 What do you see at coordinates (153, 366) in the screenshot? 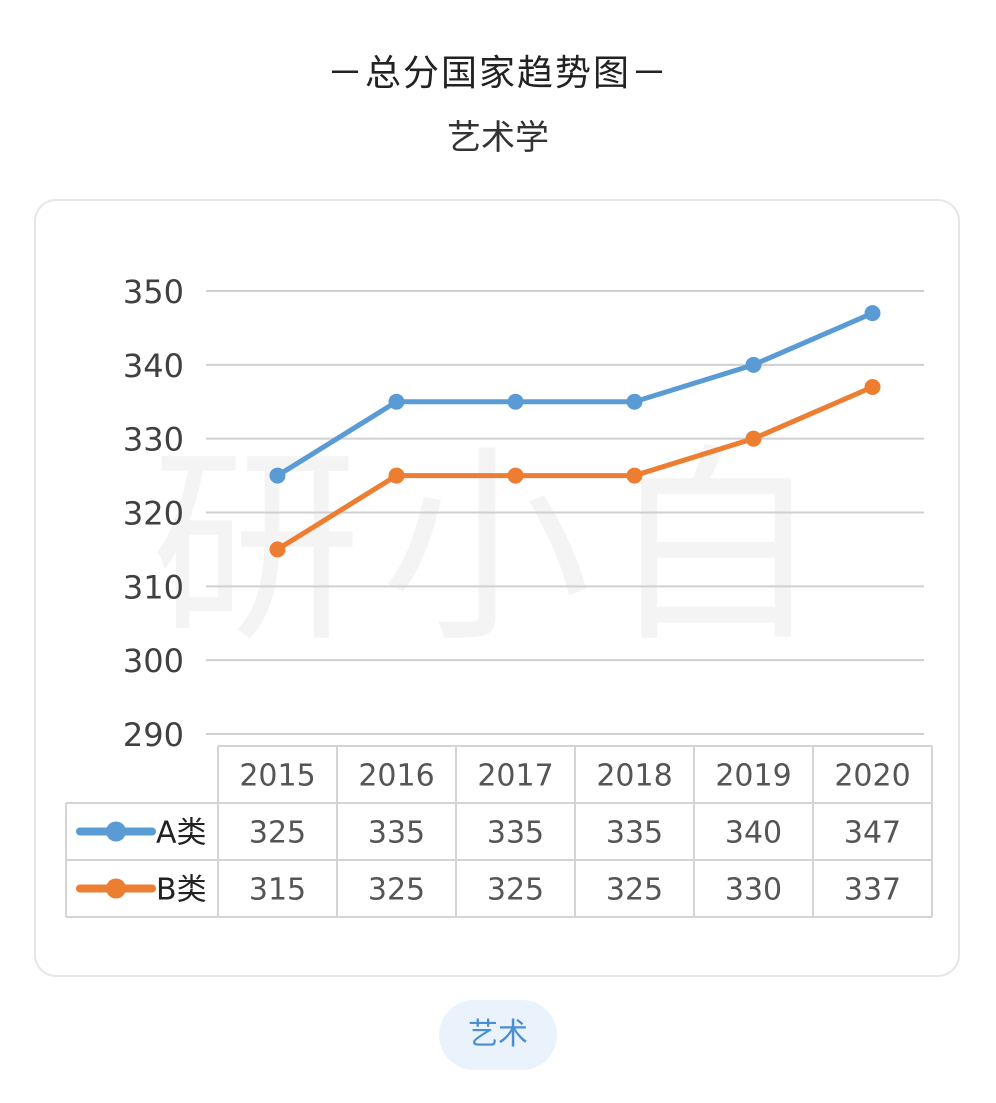
I see `y-tick-label-340: 340` at bounding box center [153, 366].